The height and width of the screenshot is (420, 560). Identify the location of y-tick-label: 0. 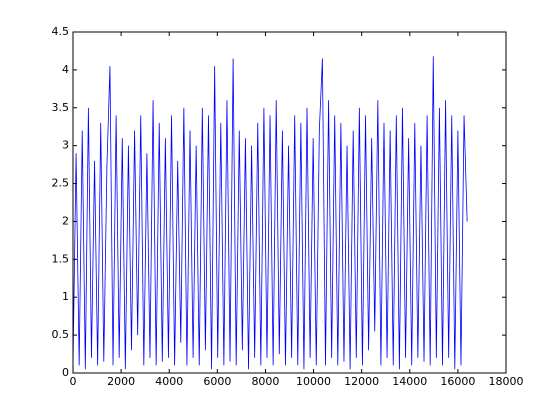
(65, 372).